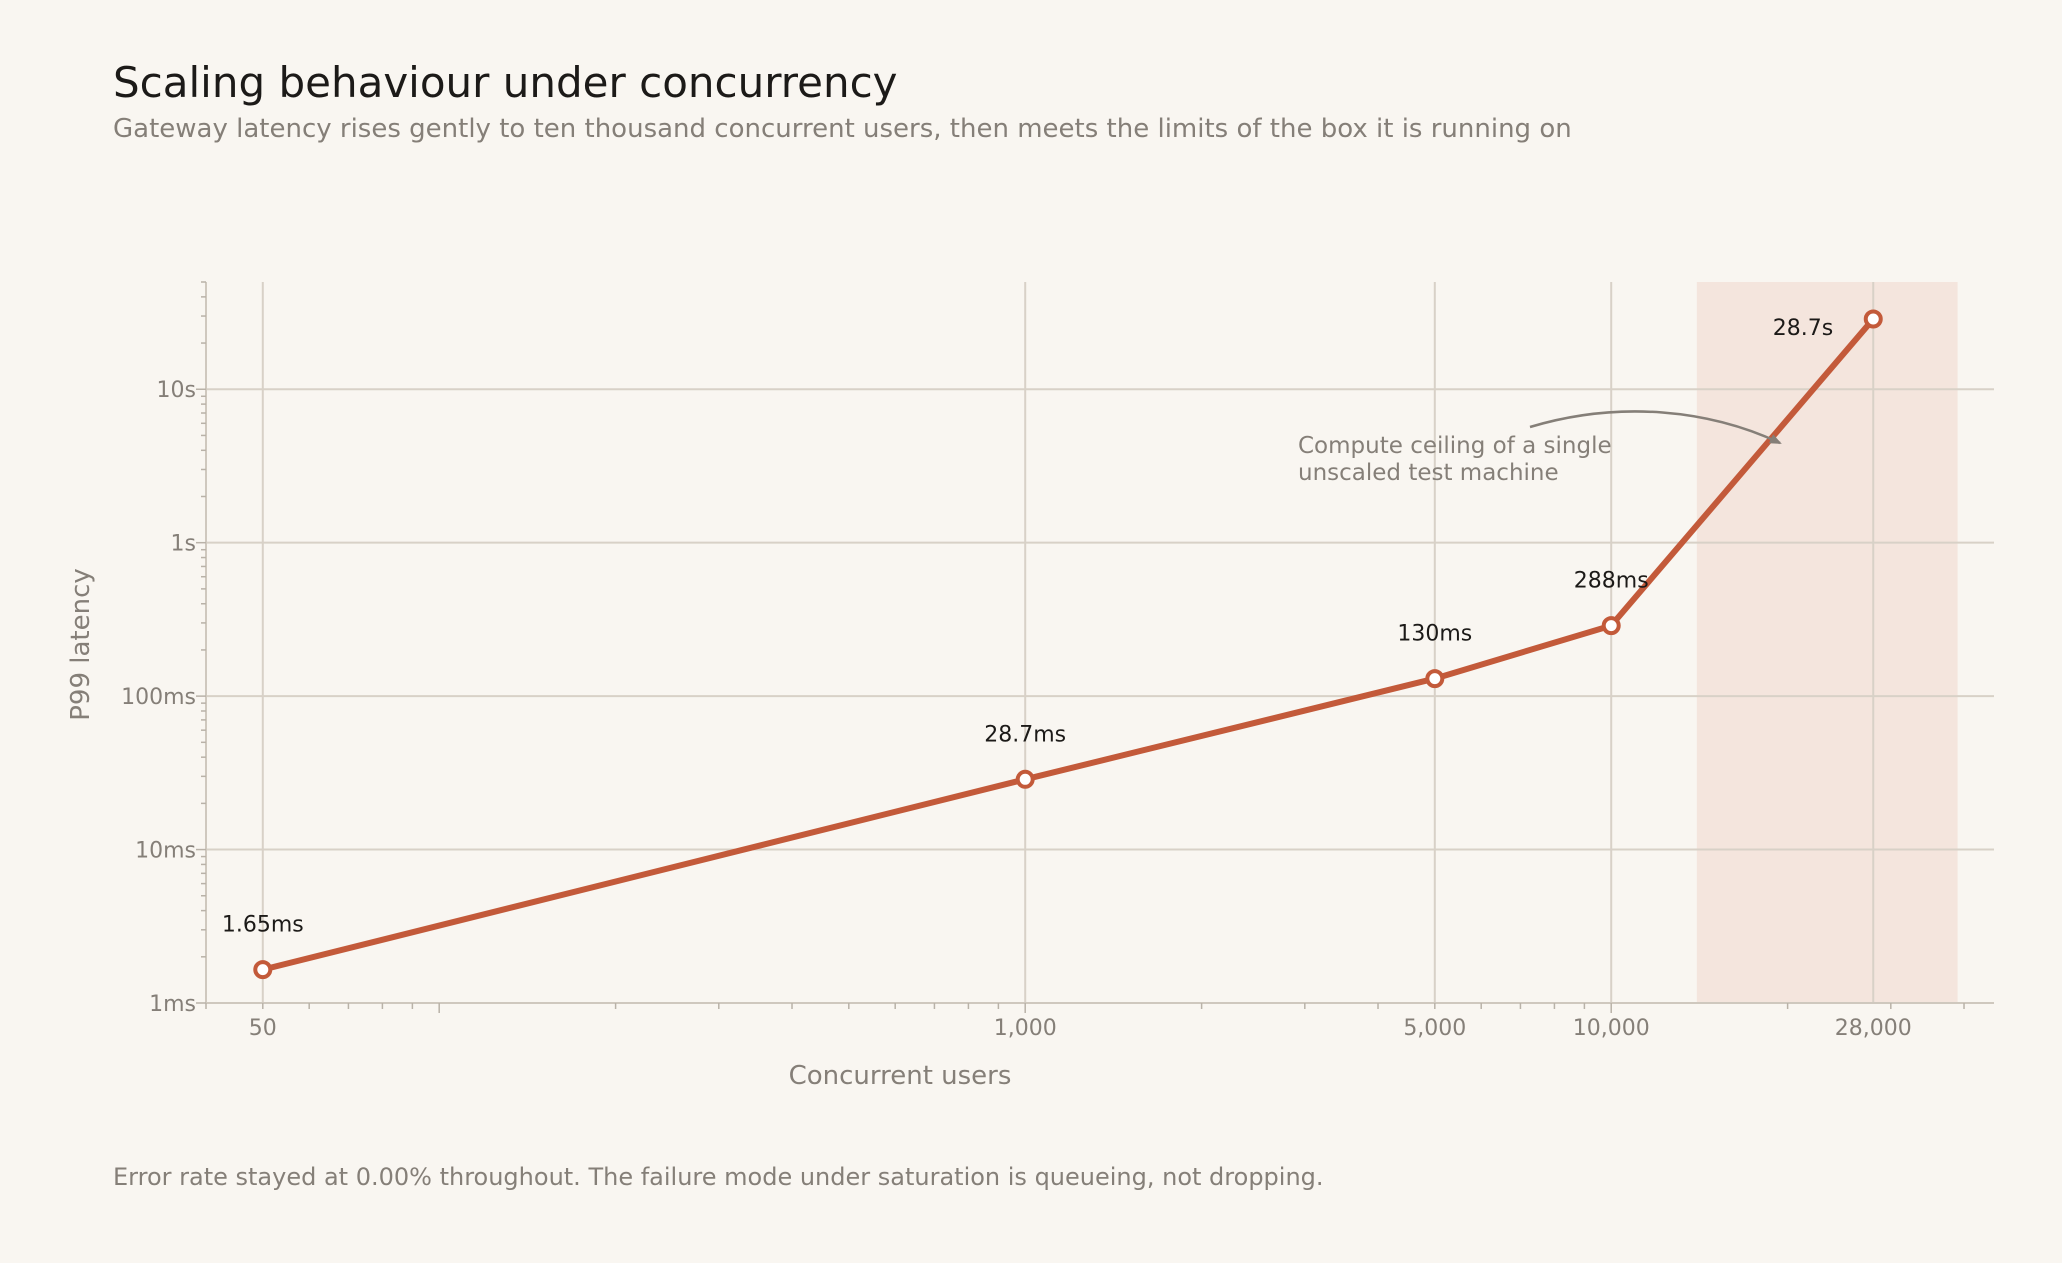 The image size is (2062, 1263). What do you see at coordinates (1611, 1028) in the screenshot?
I see `x-tick-label: 10,000` at bounding box center [1611, 1028].